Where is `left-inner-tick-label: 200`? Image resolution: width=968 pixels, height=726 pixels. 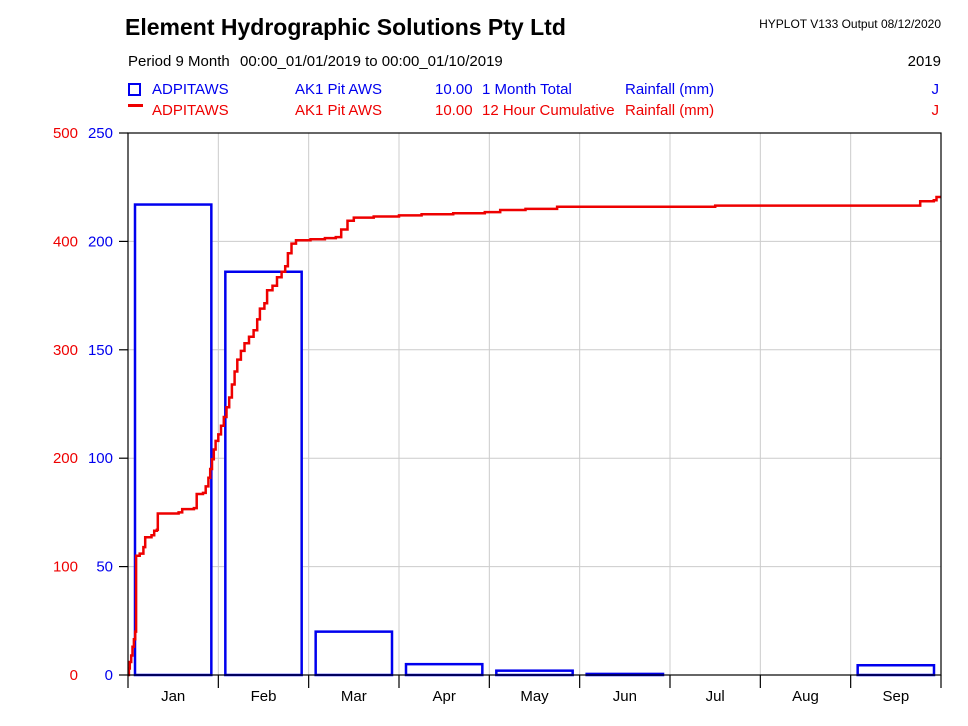 left-inner-tick-label: 200 is located at coordinates (100, 241).